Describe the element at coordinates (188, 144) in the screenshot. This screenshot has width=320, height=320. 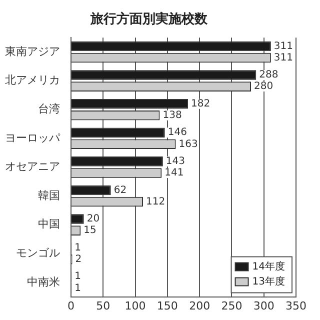
I see `data-label: 163` at that location.